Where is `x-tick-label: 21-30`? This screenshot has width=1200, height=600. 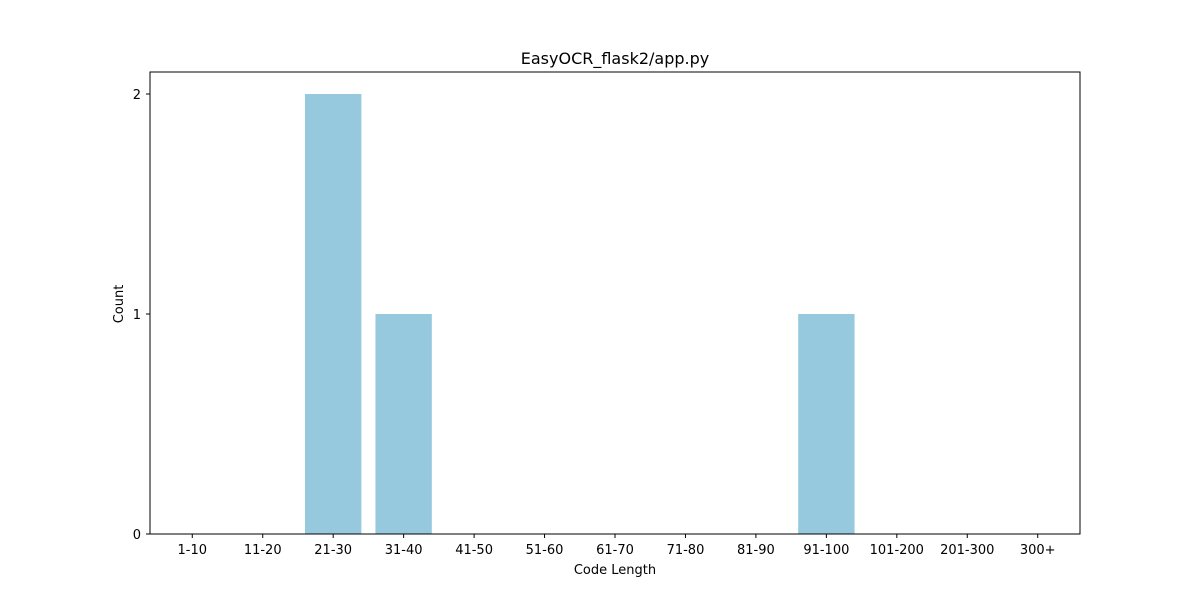 x-tick-label: 21-30 is located at coordinates (333, 550).